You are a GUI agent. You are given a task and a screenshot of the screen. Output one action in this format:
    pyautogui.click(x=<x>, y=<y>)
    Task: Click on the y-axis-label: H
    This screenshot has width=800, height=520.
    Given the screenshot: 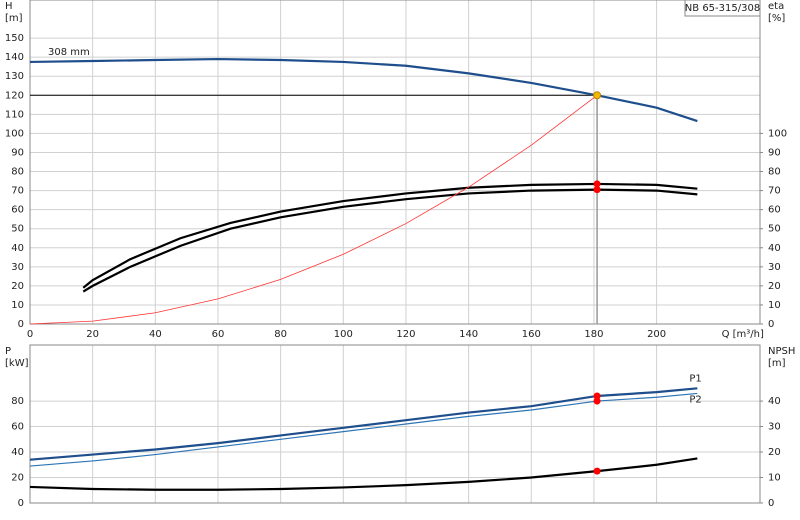 What is the action you would take?
    pyautogui.click(x=9, y=6)
    